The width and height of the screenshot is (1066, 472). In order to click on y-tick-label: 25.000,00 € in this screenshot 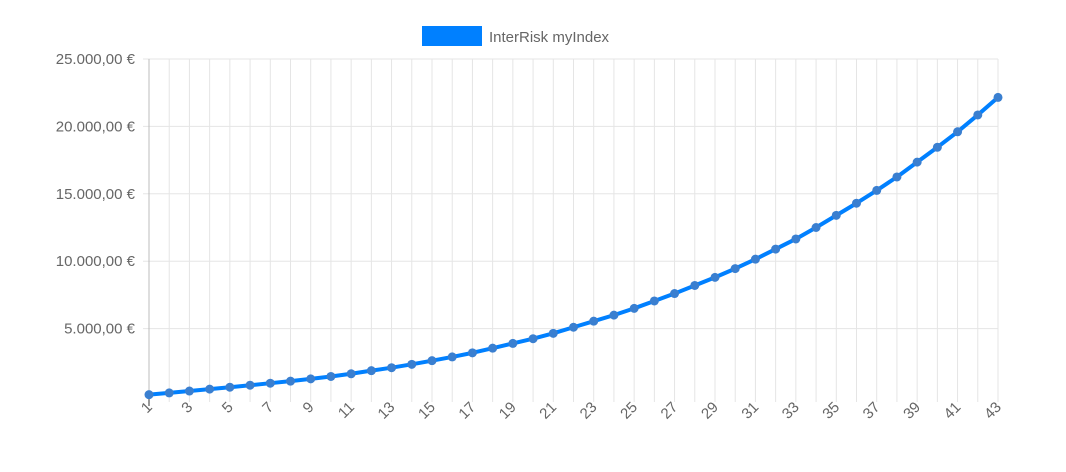, I will do `click(96, 59)`.